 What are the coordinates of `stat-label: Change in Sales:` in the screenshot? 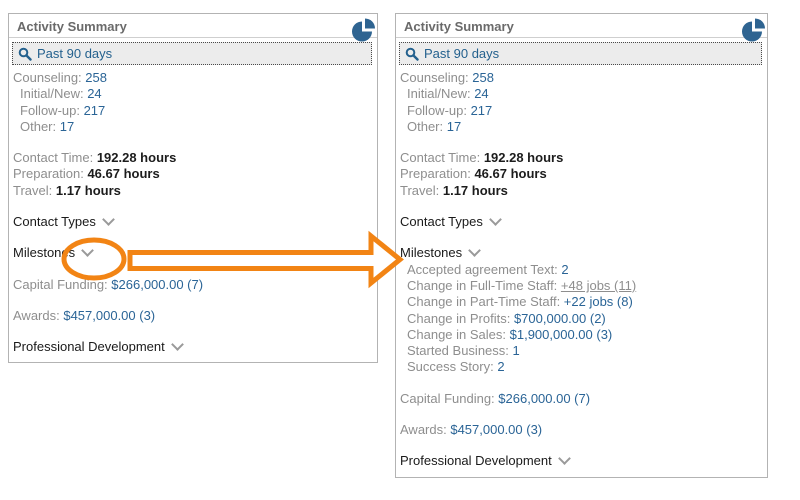 It's located at (458, 334).